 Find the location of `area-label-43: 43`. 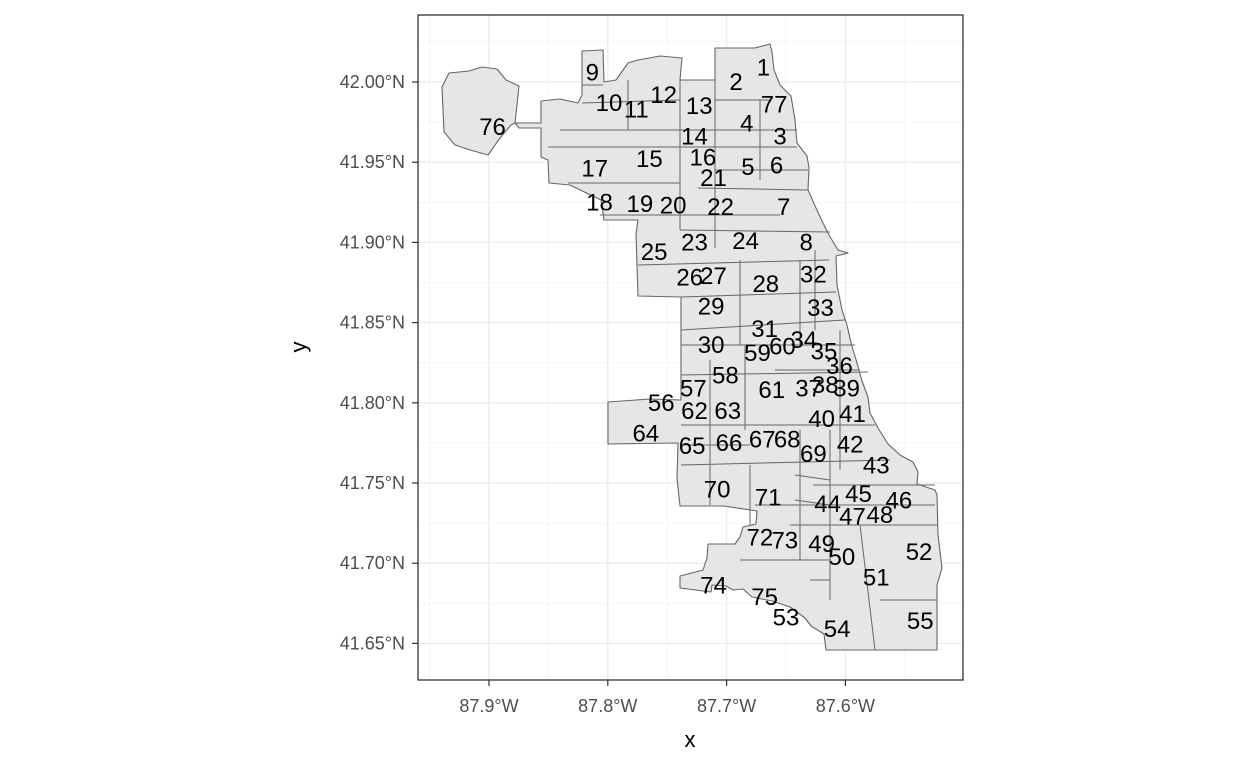

area-label-43: 43 is located at coordinates (876, 465).